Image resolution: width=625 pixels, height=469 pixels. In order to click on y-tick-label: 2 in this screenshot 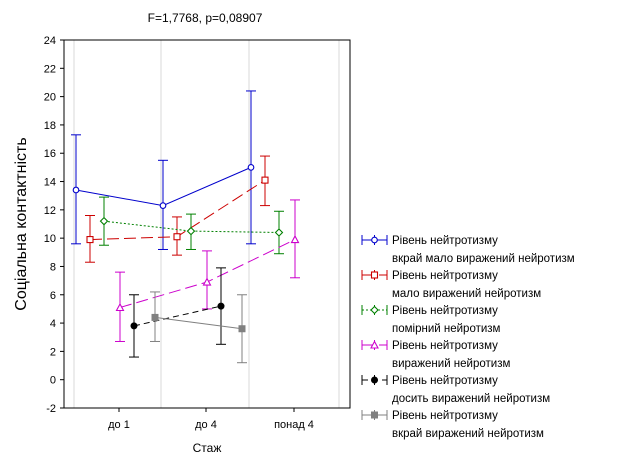, I will do `click(53, 352)`.